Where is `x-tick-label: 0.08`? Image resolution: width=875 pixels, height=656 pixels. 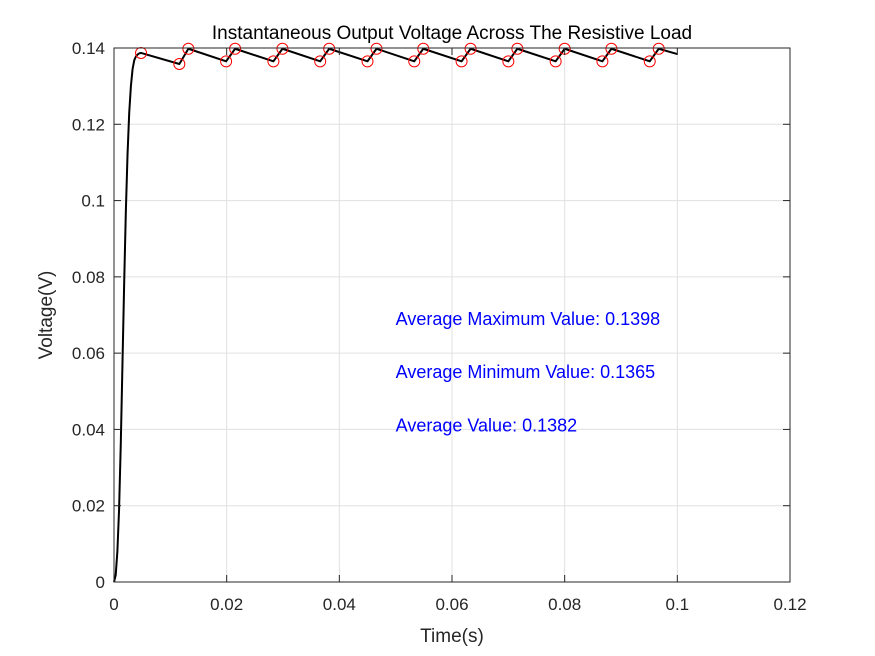 x-tick-label: 0.08 is located at coordinates (564, 604).